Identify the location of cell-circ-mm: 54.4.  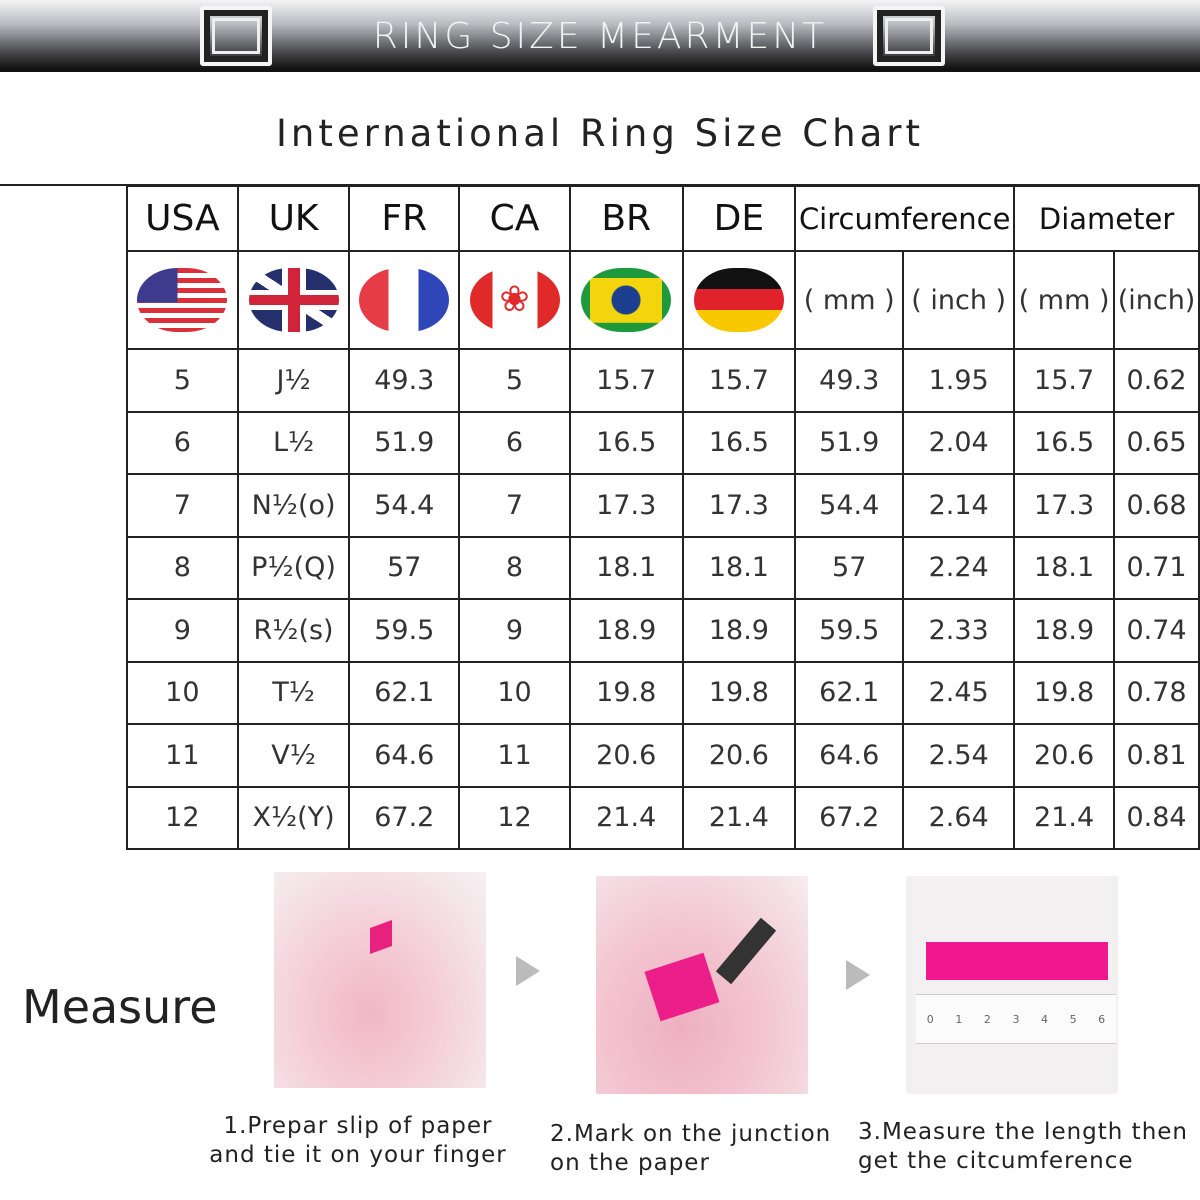
(849, 505).